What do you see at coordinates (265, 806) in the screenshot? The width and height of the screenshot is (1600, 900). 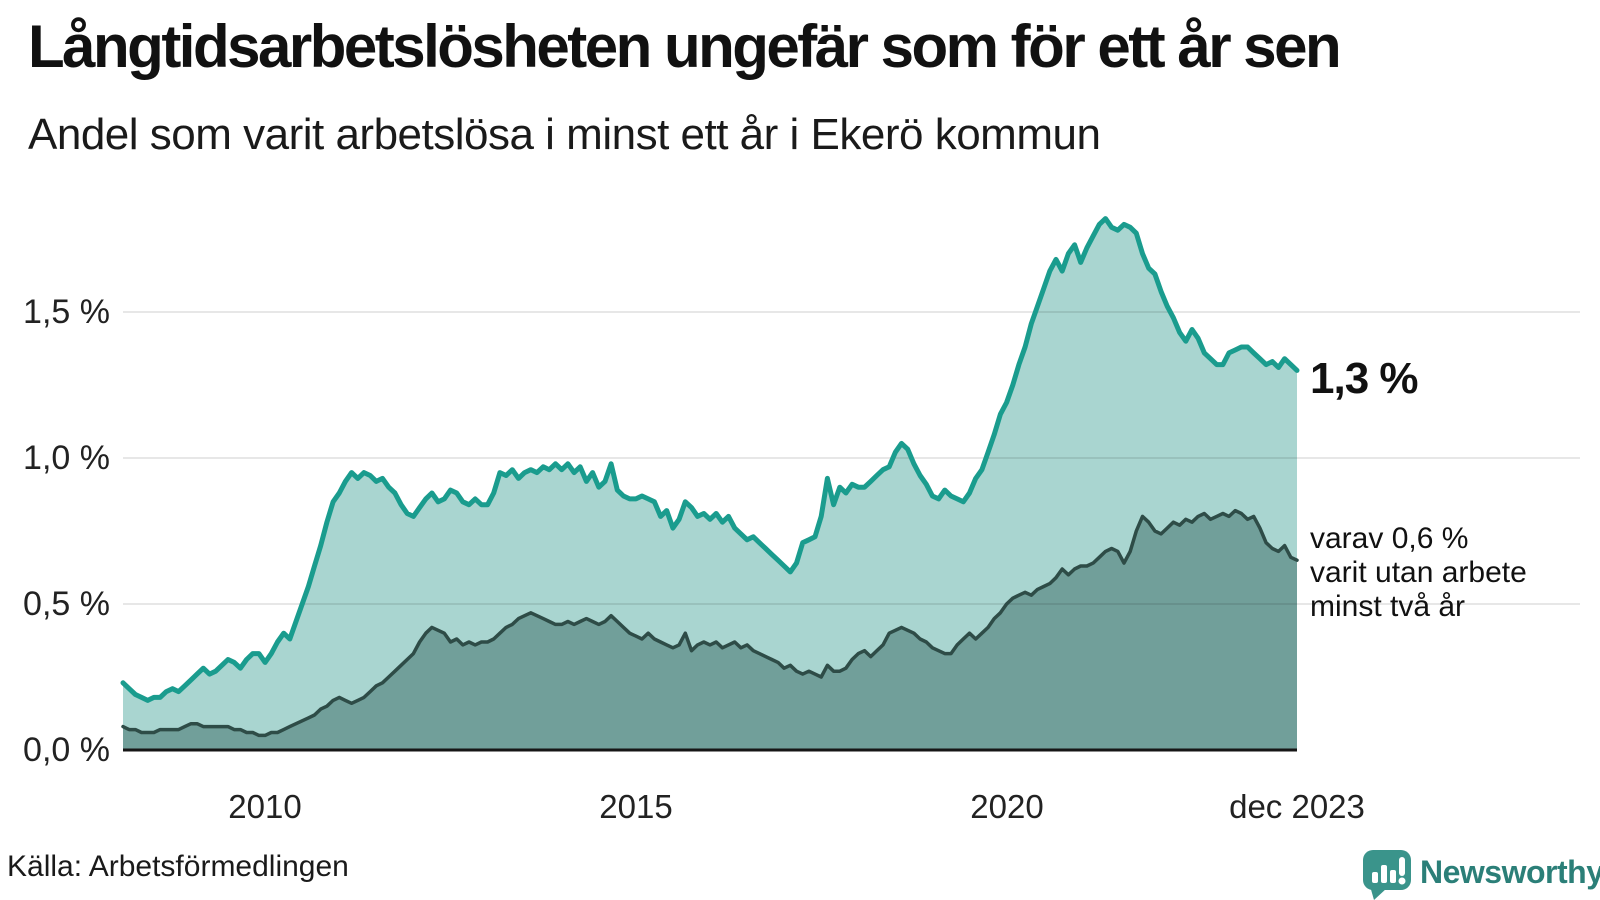 I see `x-axis-tick-2010: 2010` at bounding box center [265, 806].